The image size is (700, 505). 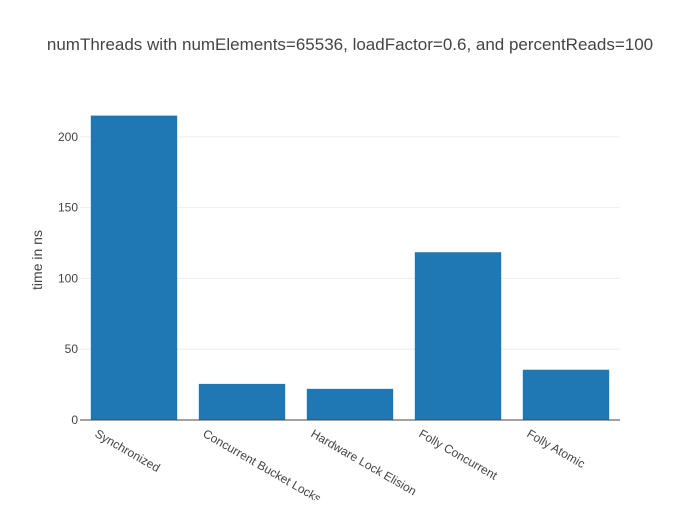 What do you see at coordinates (242, 401) in the screenshot?
I see `bar-concurrent-bucket-locks` at bounding box center [242, 401].